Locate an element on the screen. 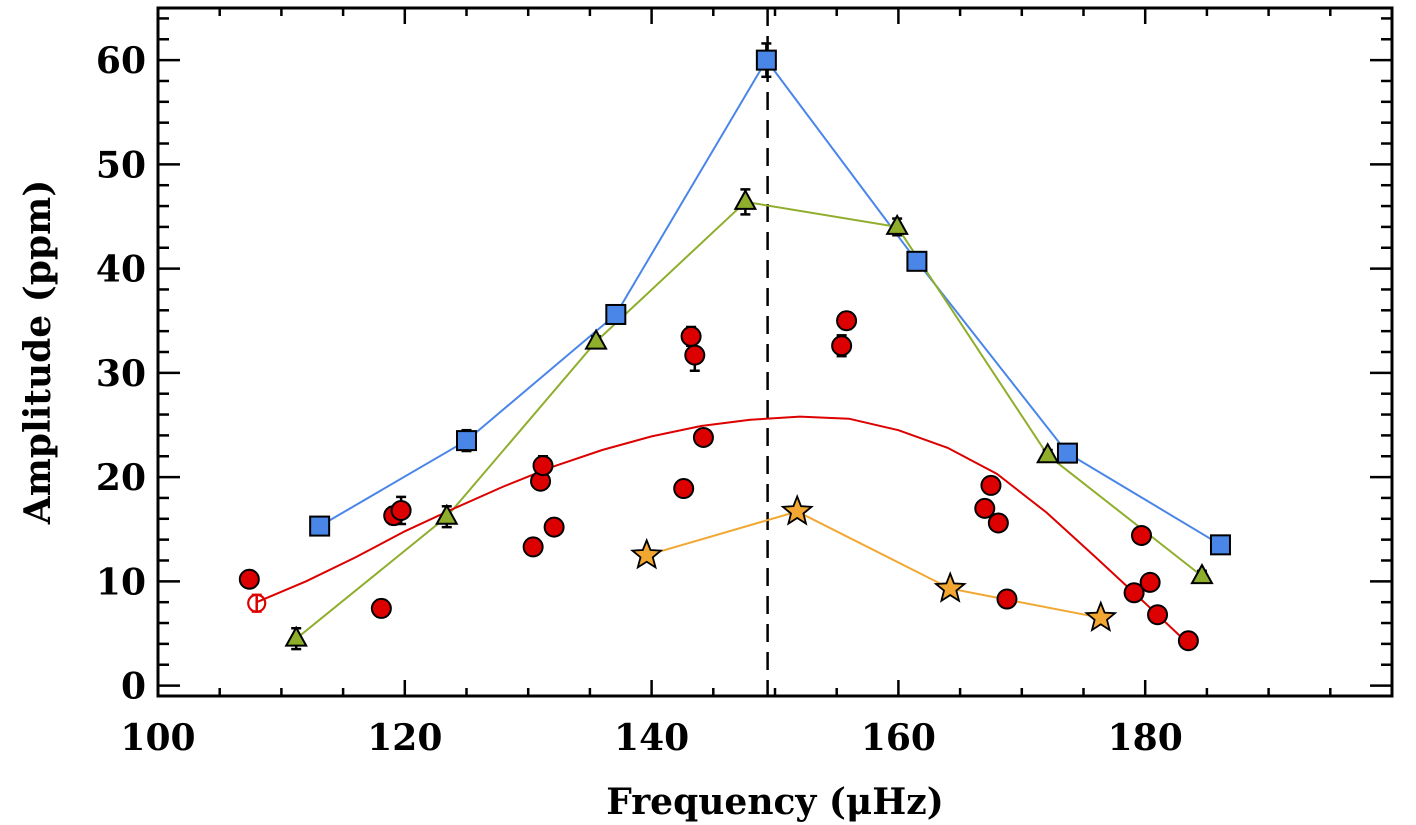 The width and height of the screenshot is (1416, 825). x-tick-label: 120 is located at coordinates (404, 738).